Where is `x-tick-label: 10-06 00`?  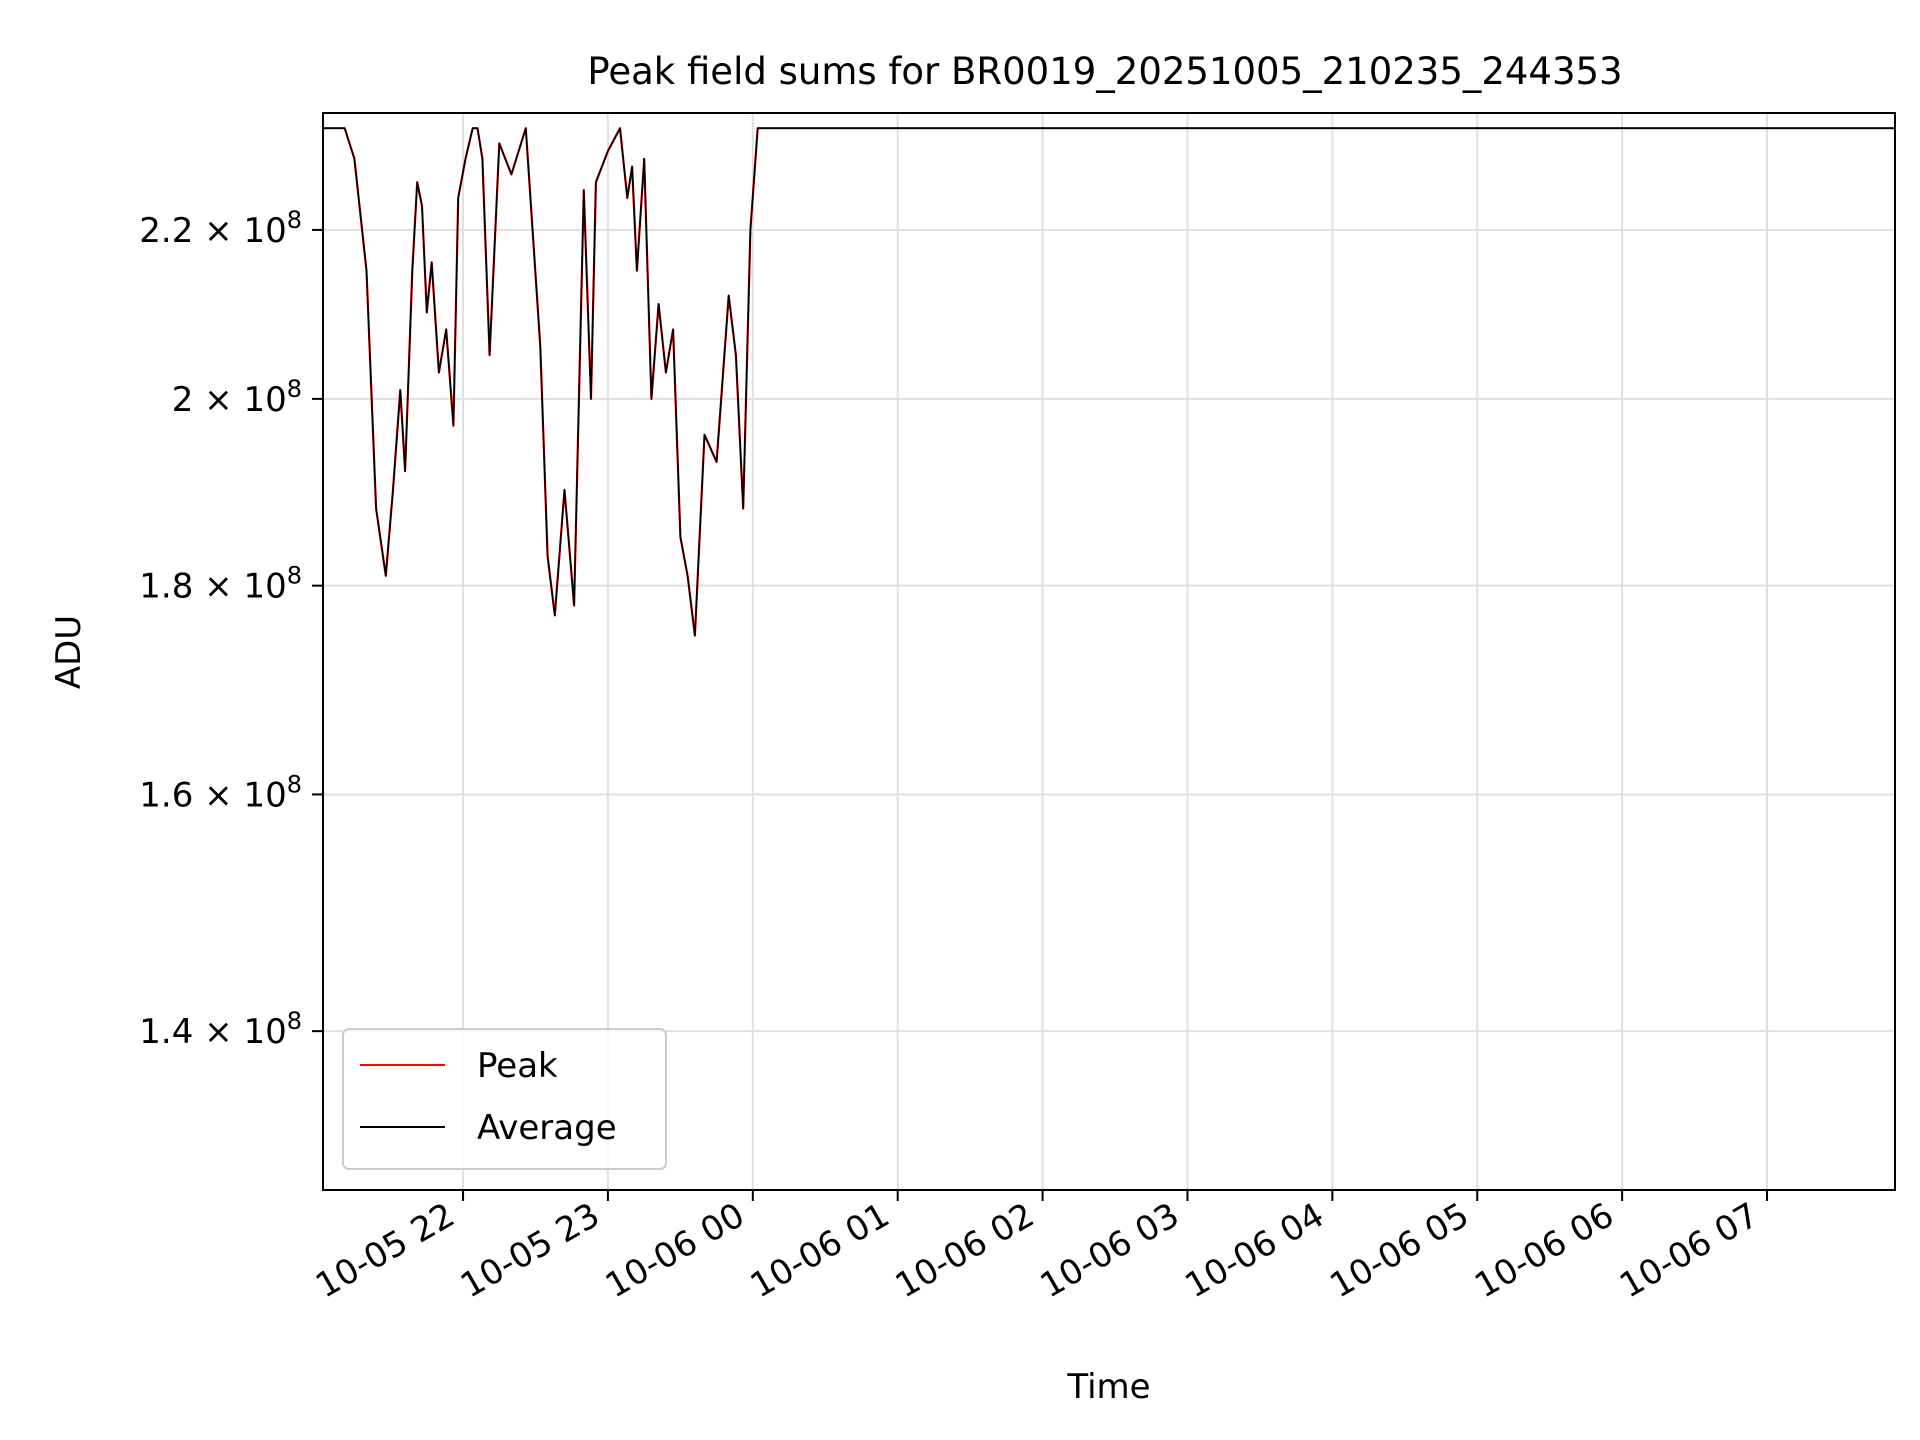
x-tick-label: 10-06 00 is located at coordinates (675, 1250).